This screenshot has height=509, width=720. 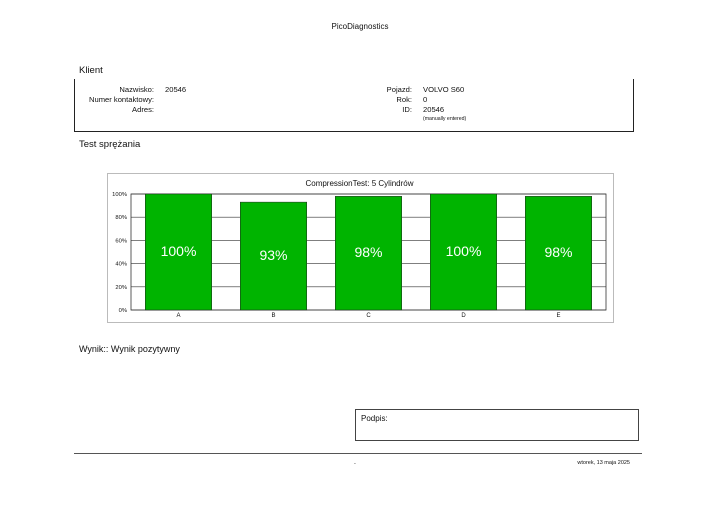 What do you see at coordinates (91, 70) in the screenshot?
I see `client-section-title: Klient` at bounding box center [91, 70].